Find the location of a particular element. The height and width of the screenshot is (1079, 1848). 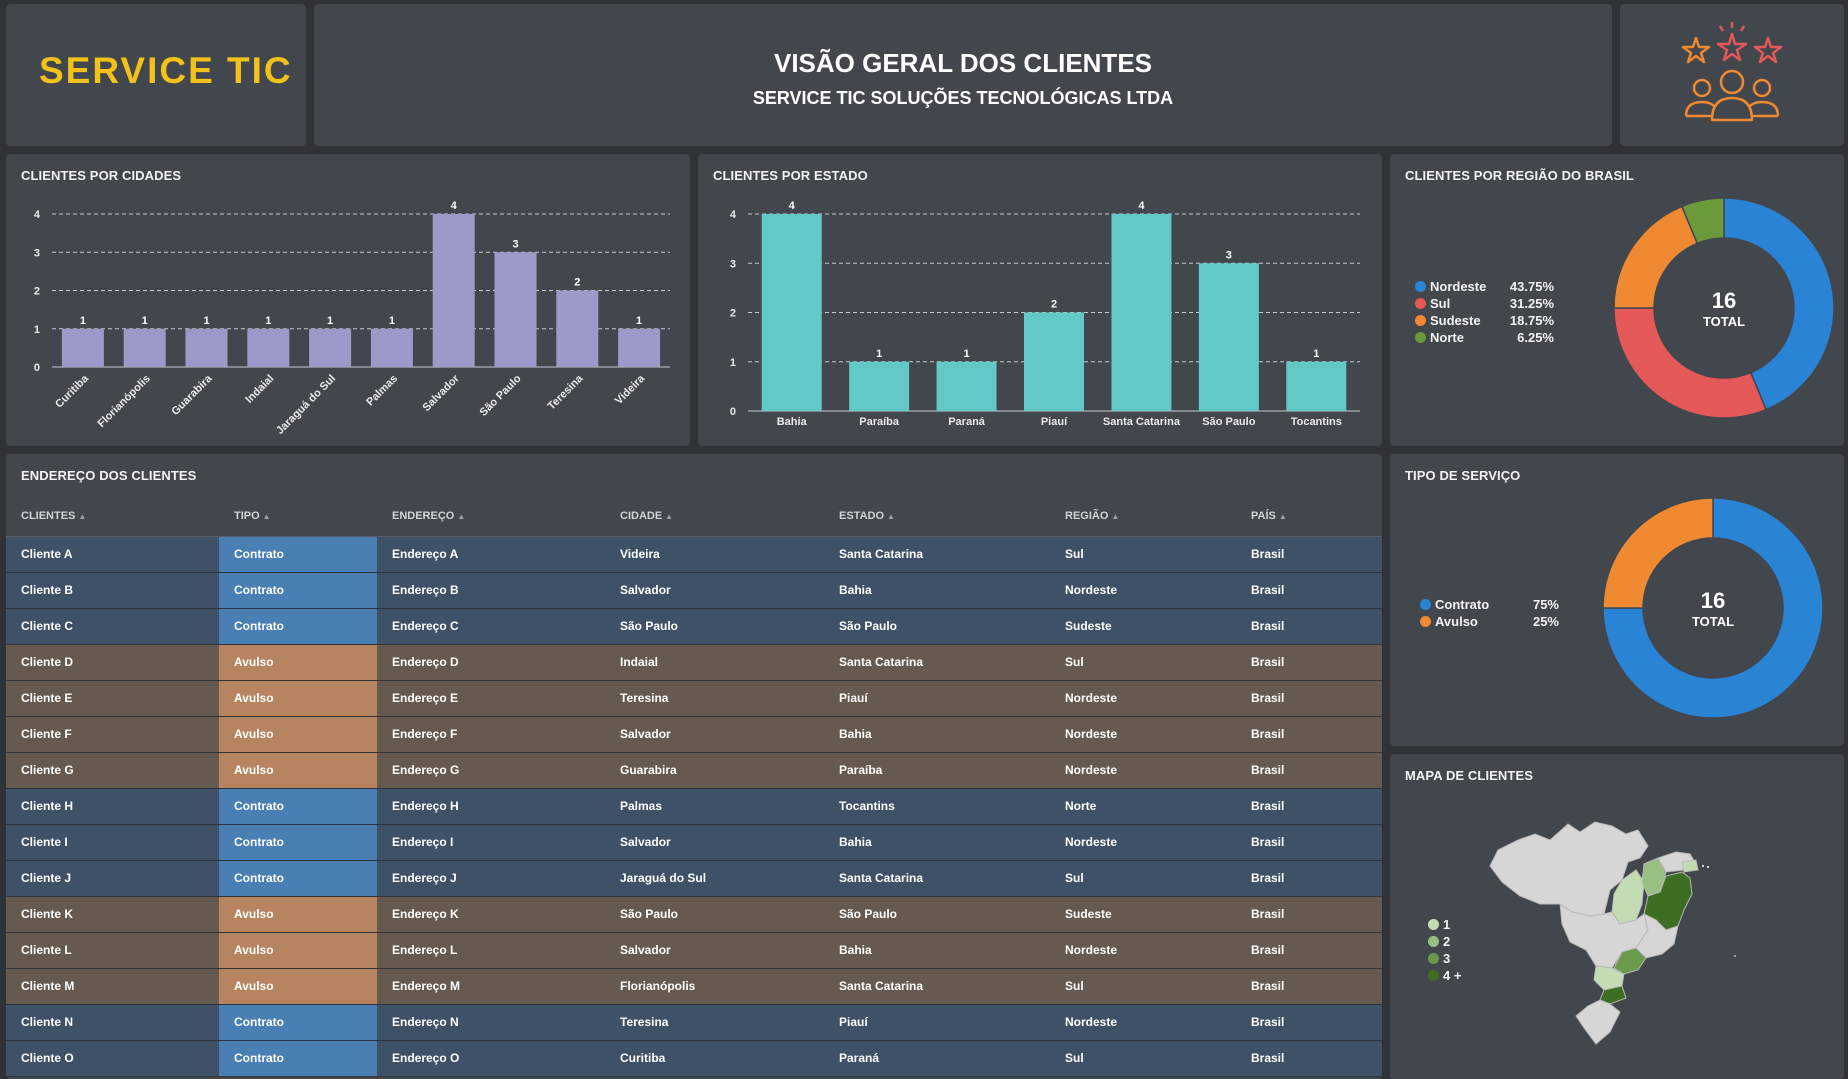

map-state-sao-paulo is located at coordinates (1630, 961).